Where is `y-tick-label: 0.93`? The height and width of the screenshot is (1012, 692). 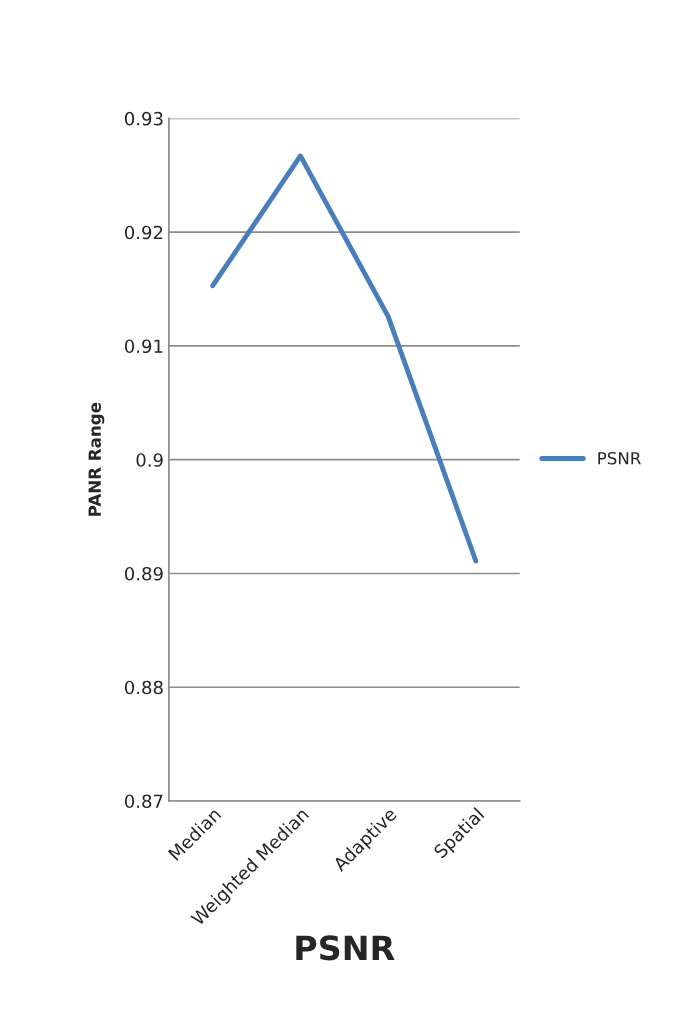 y-tick-label: 0.93 is located at coordinates (143, 118).